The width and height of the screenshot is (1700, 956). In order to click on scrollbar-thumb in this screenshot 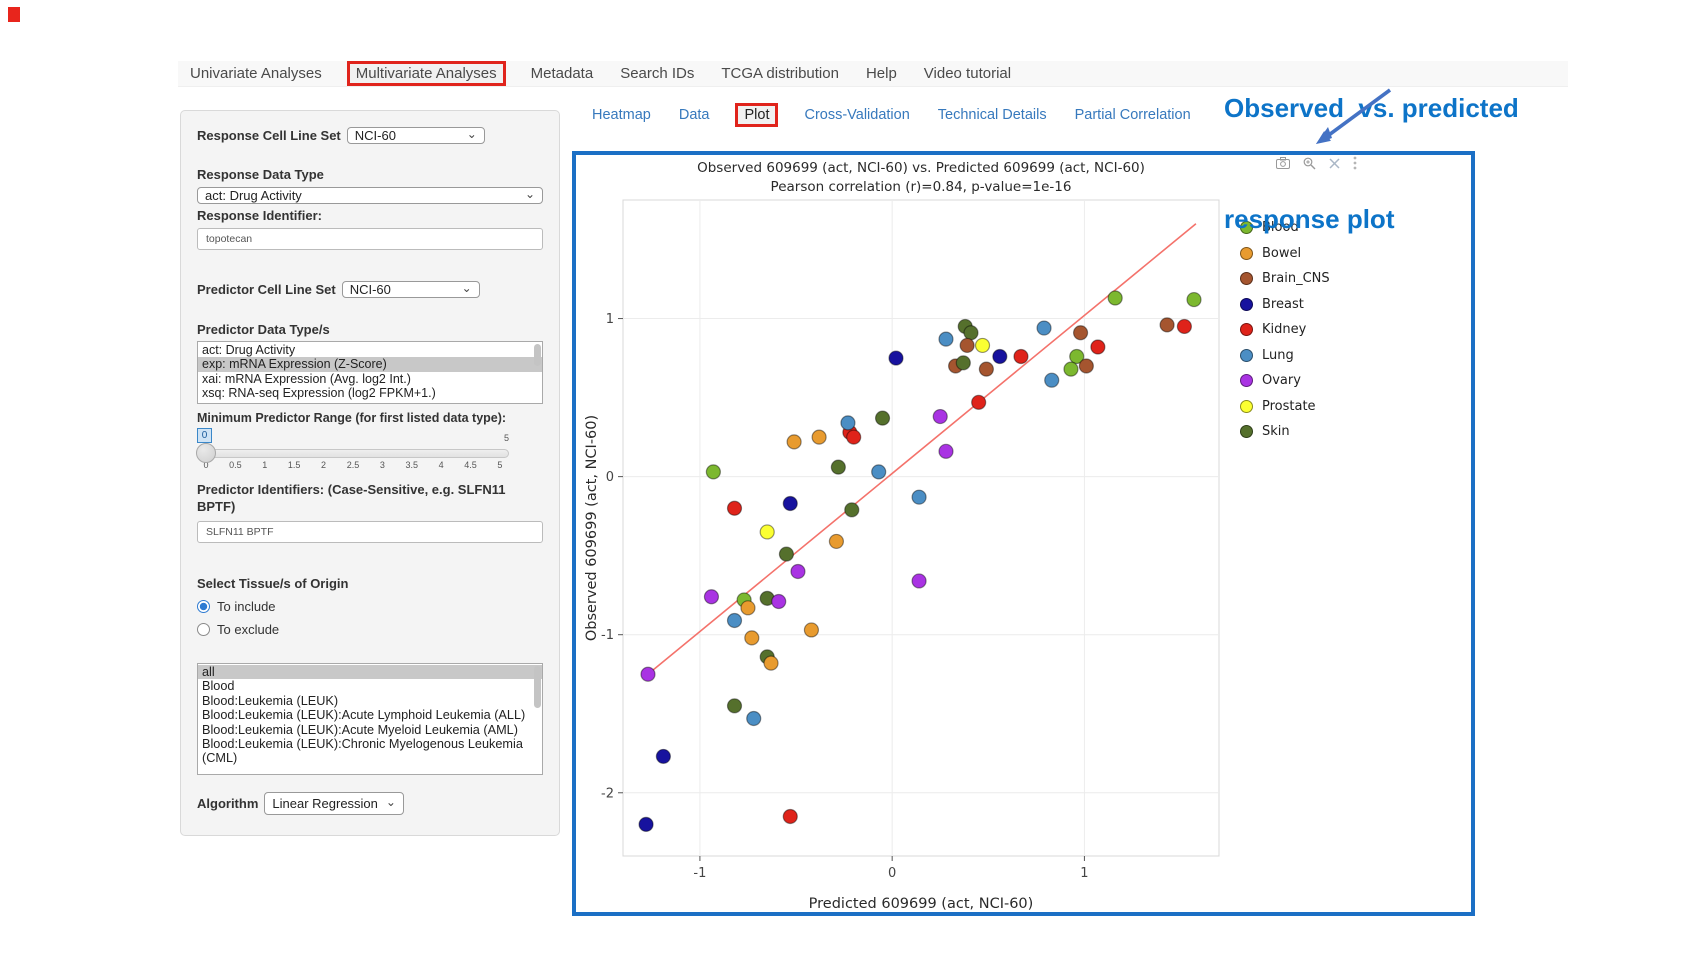, I will do `click(537, 355)`.